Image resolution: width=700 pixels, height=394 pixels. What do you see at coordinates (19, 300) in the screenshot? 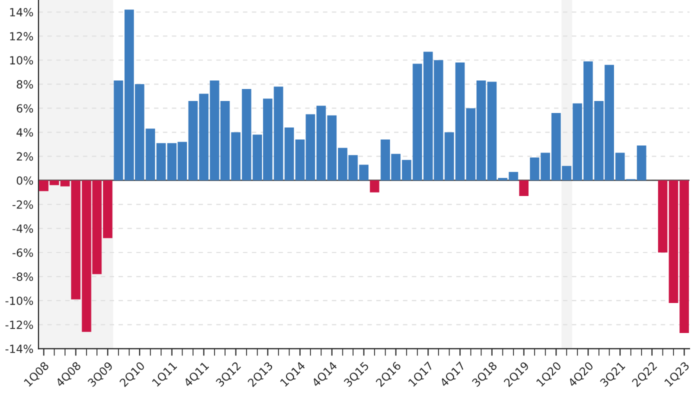
I see `y-tick-label: -10%` at bounding box center [19, 300].